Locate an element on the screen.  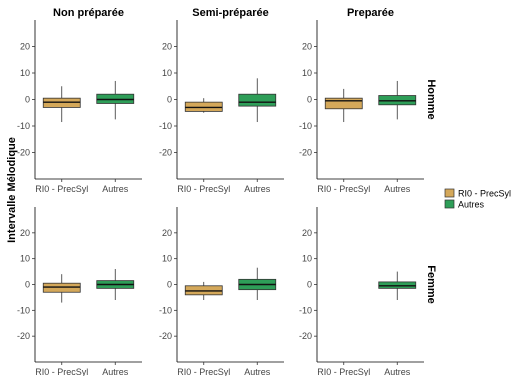
legend-swatch-autres is located at coordinates (449, 204).